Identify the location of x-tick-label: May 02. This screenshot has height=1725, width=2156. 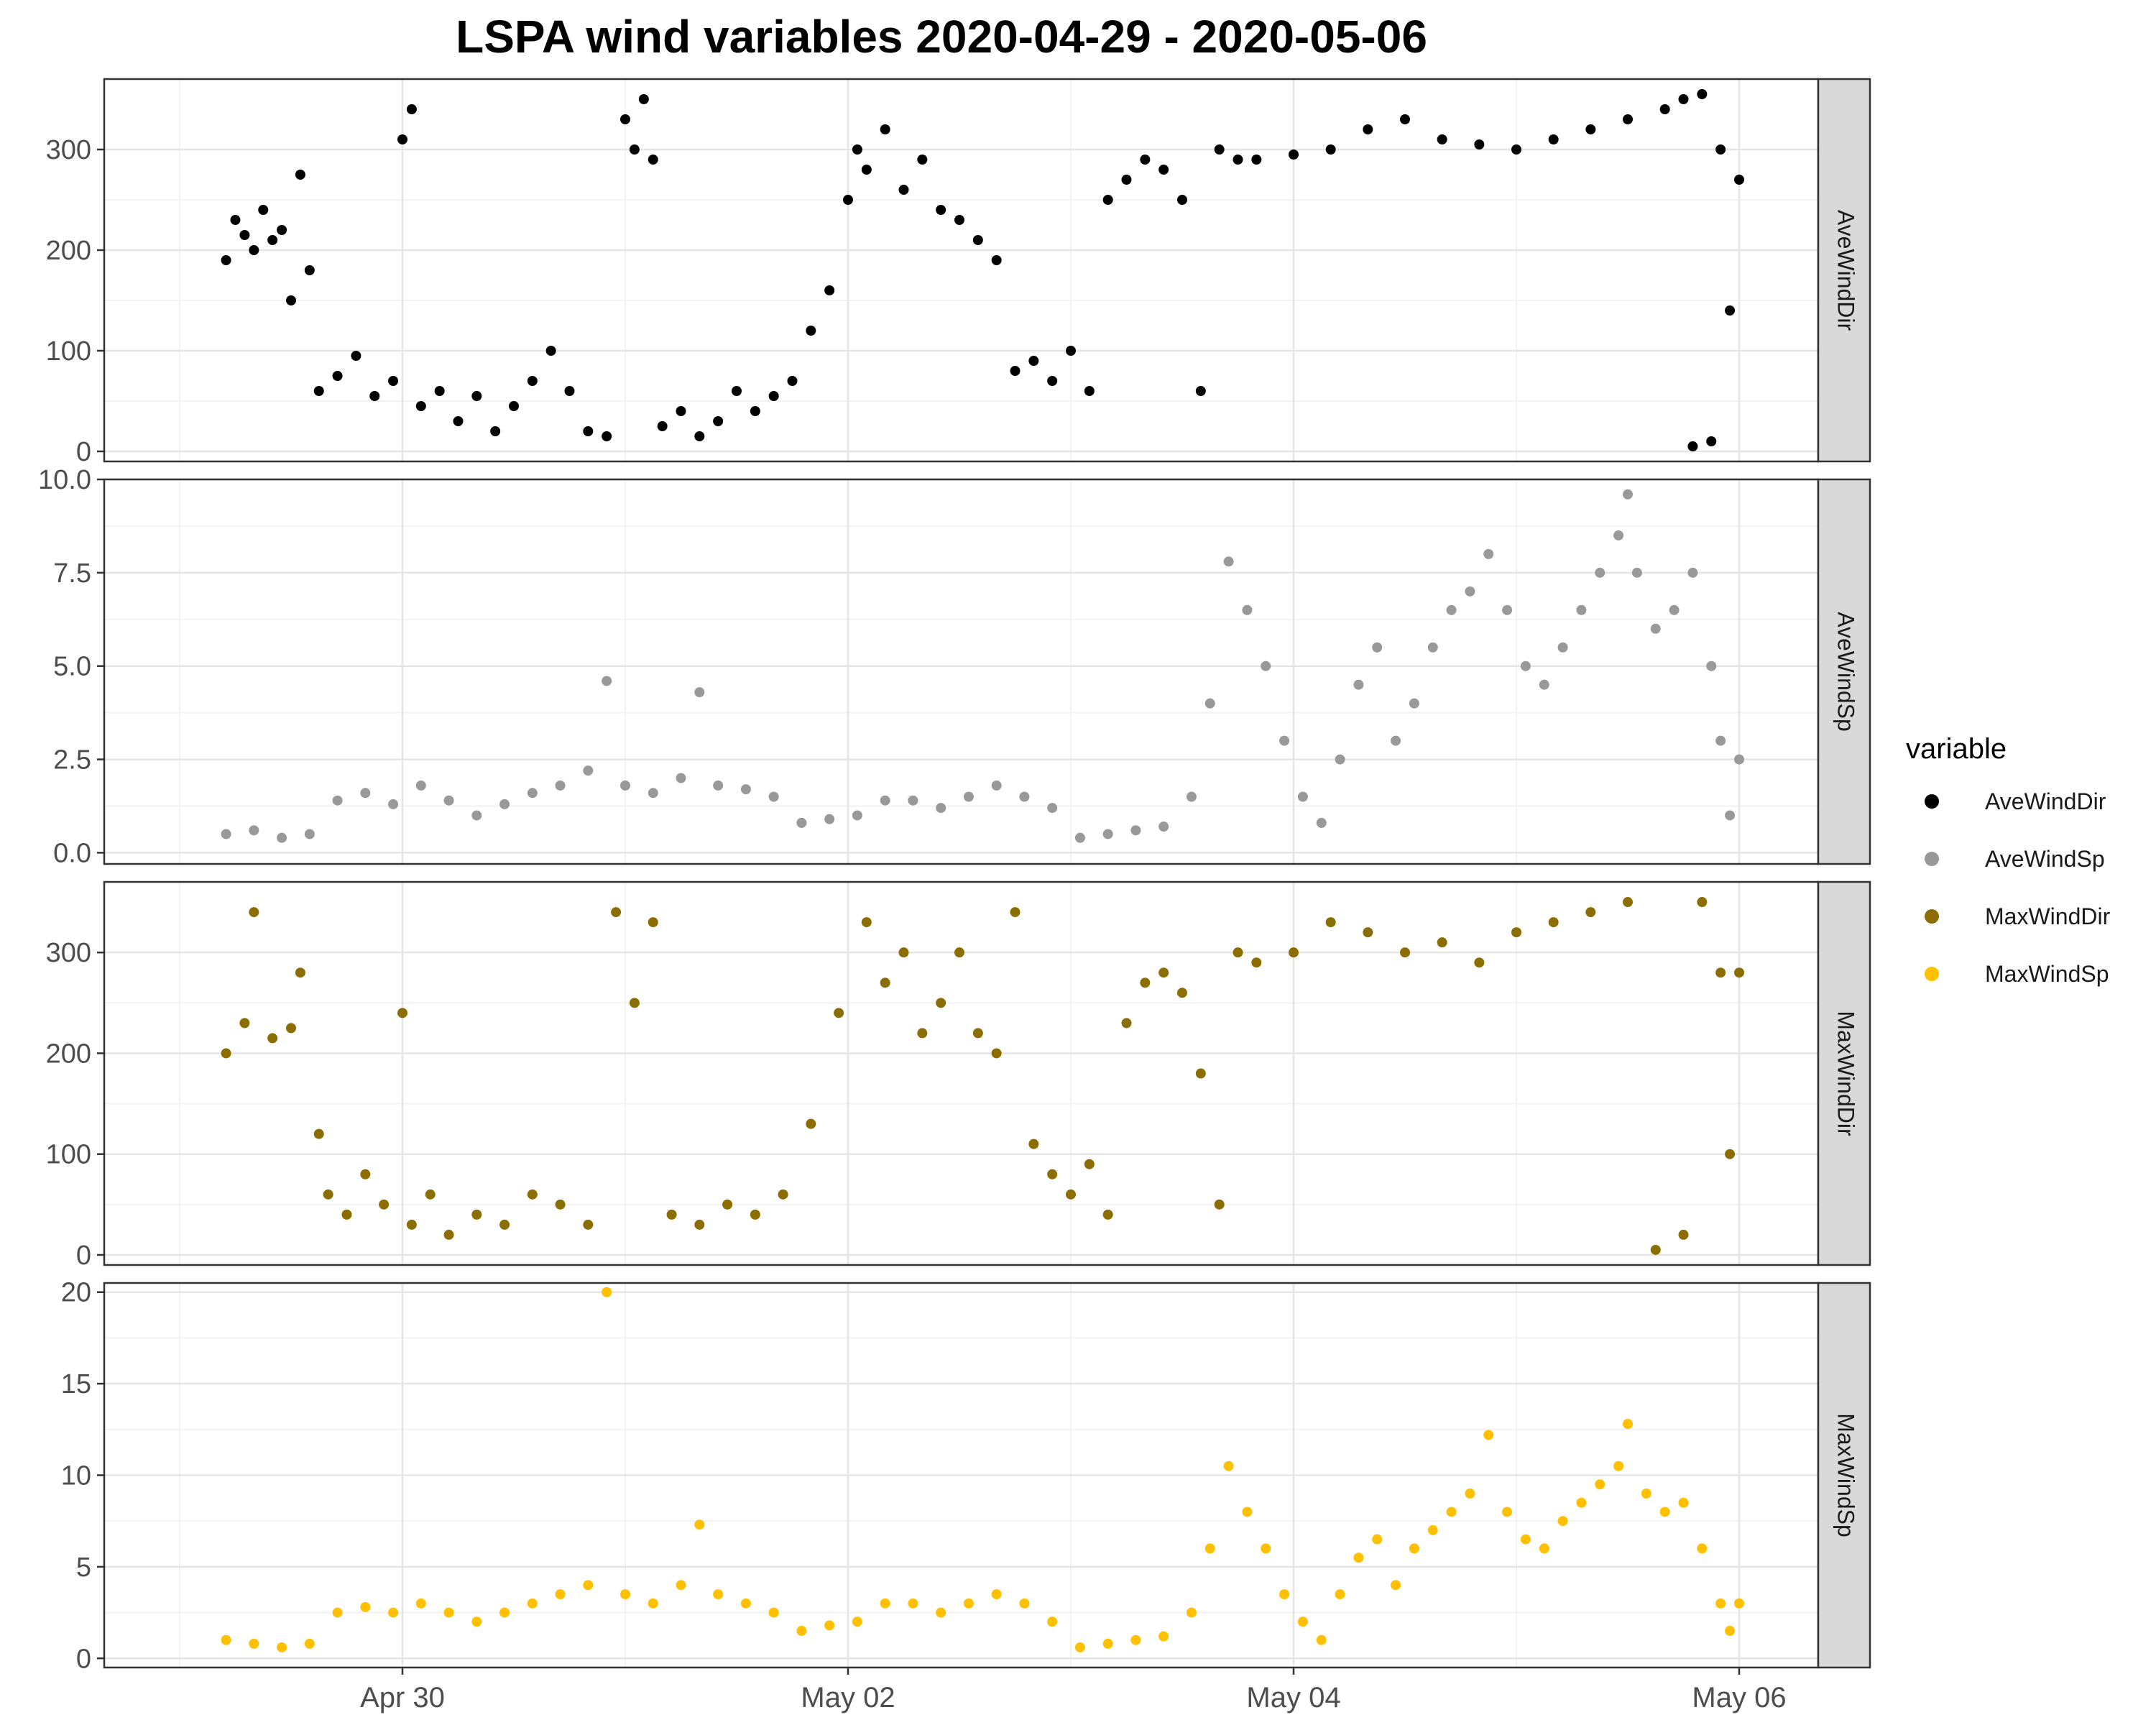
(848, 1698).